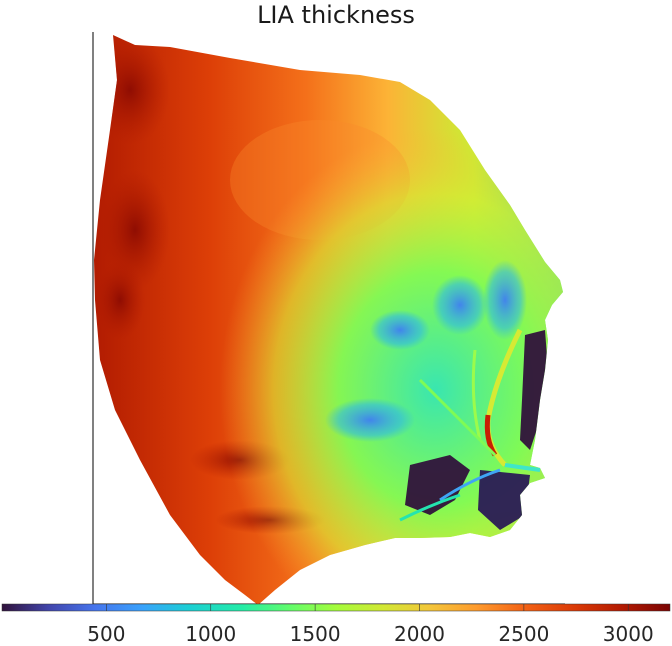 This screenshot has height=646, width=672. I want to click on map-title: LIA thickness, so click(336, 15).